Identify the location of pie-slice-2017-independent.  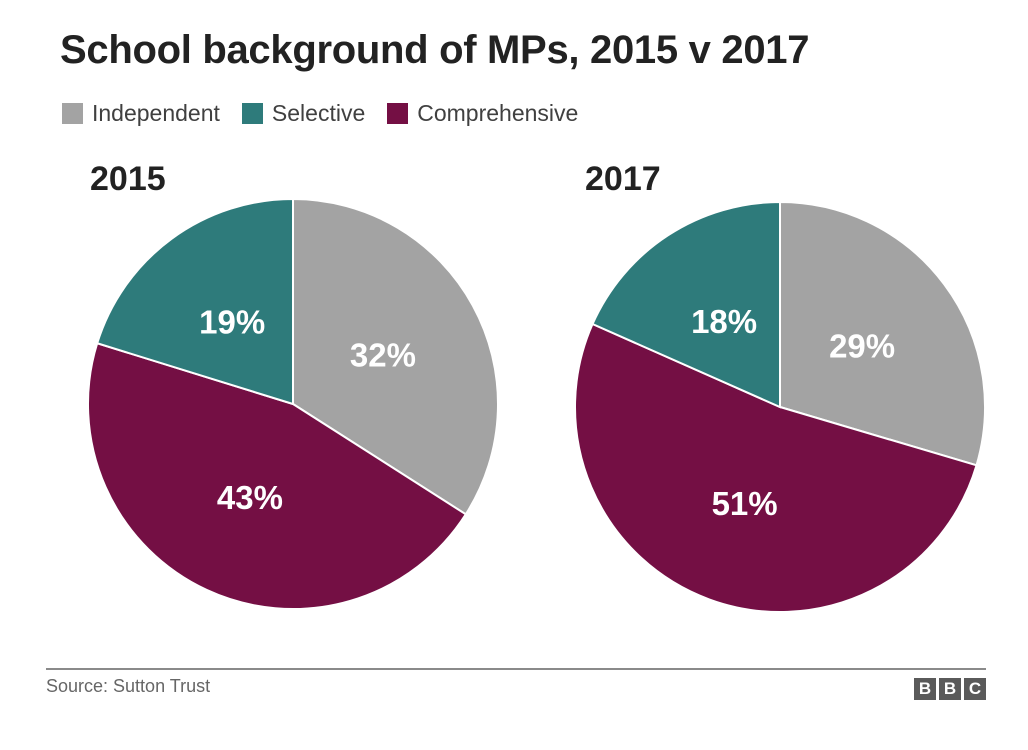
(883, 333).